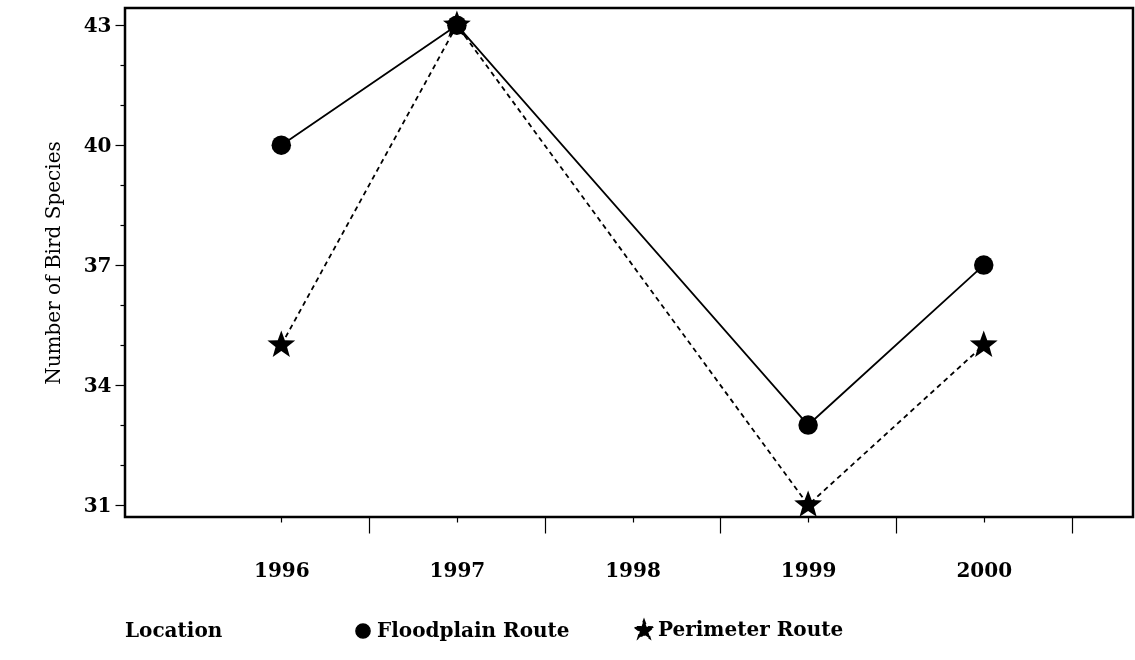  What do you see at coordinates (808, 569) in the screenshot?
I see `x-tick-label: 1999` at bounding box center [808, 569].